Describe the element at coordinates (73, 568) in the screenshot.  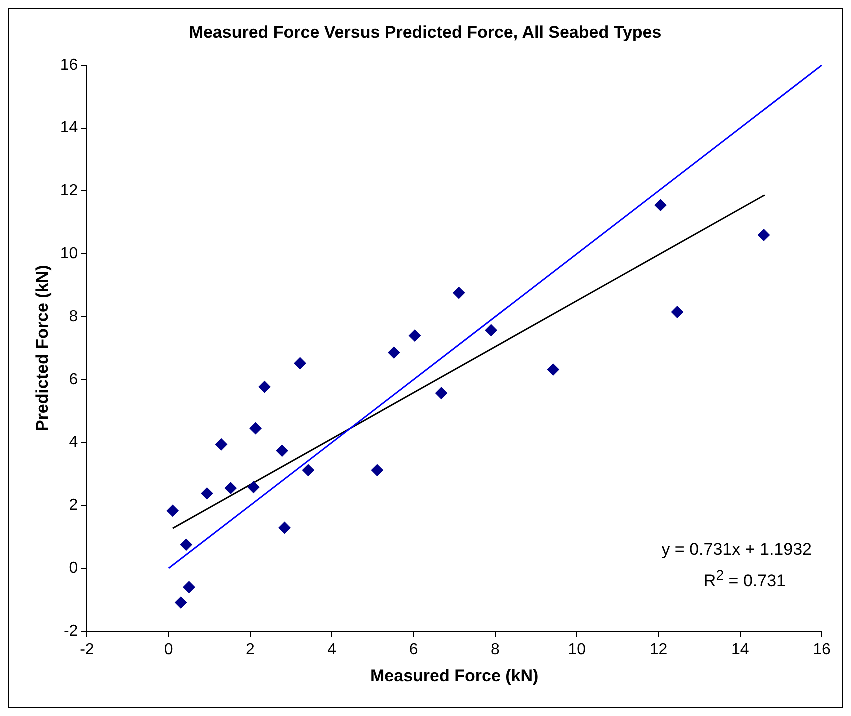
I see `y-tick-label: 0` at that location.